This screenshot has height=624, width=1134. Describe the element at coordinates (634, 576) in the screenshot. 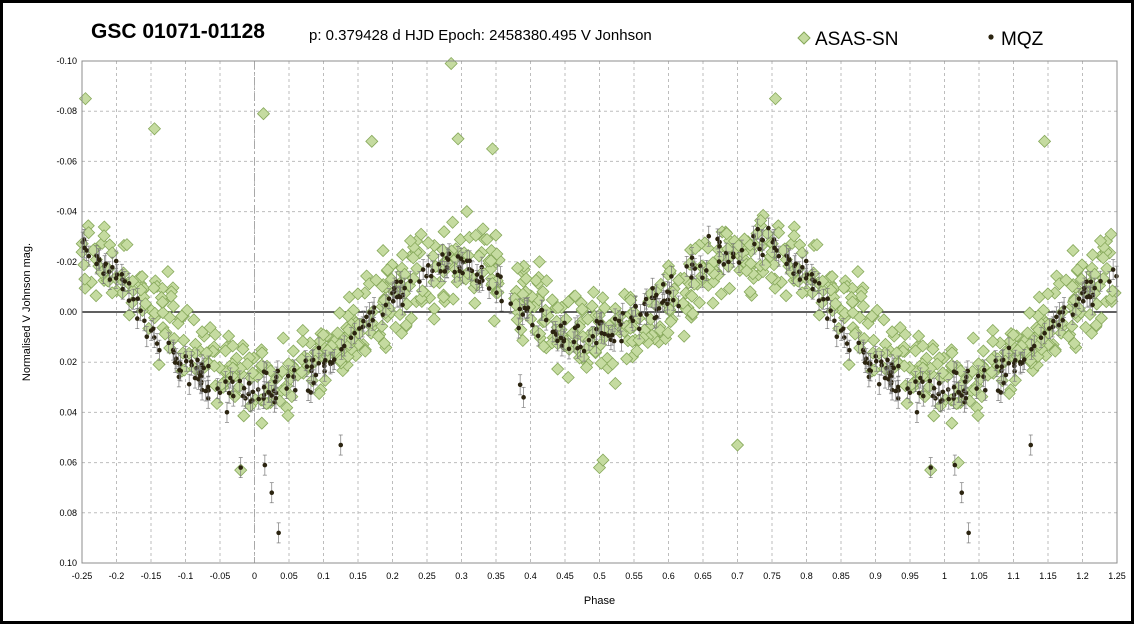

I see `x-tick-label-16: 0.55` at that location.